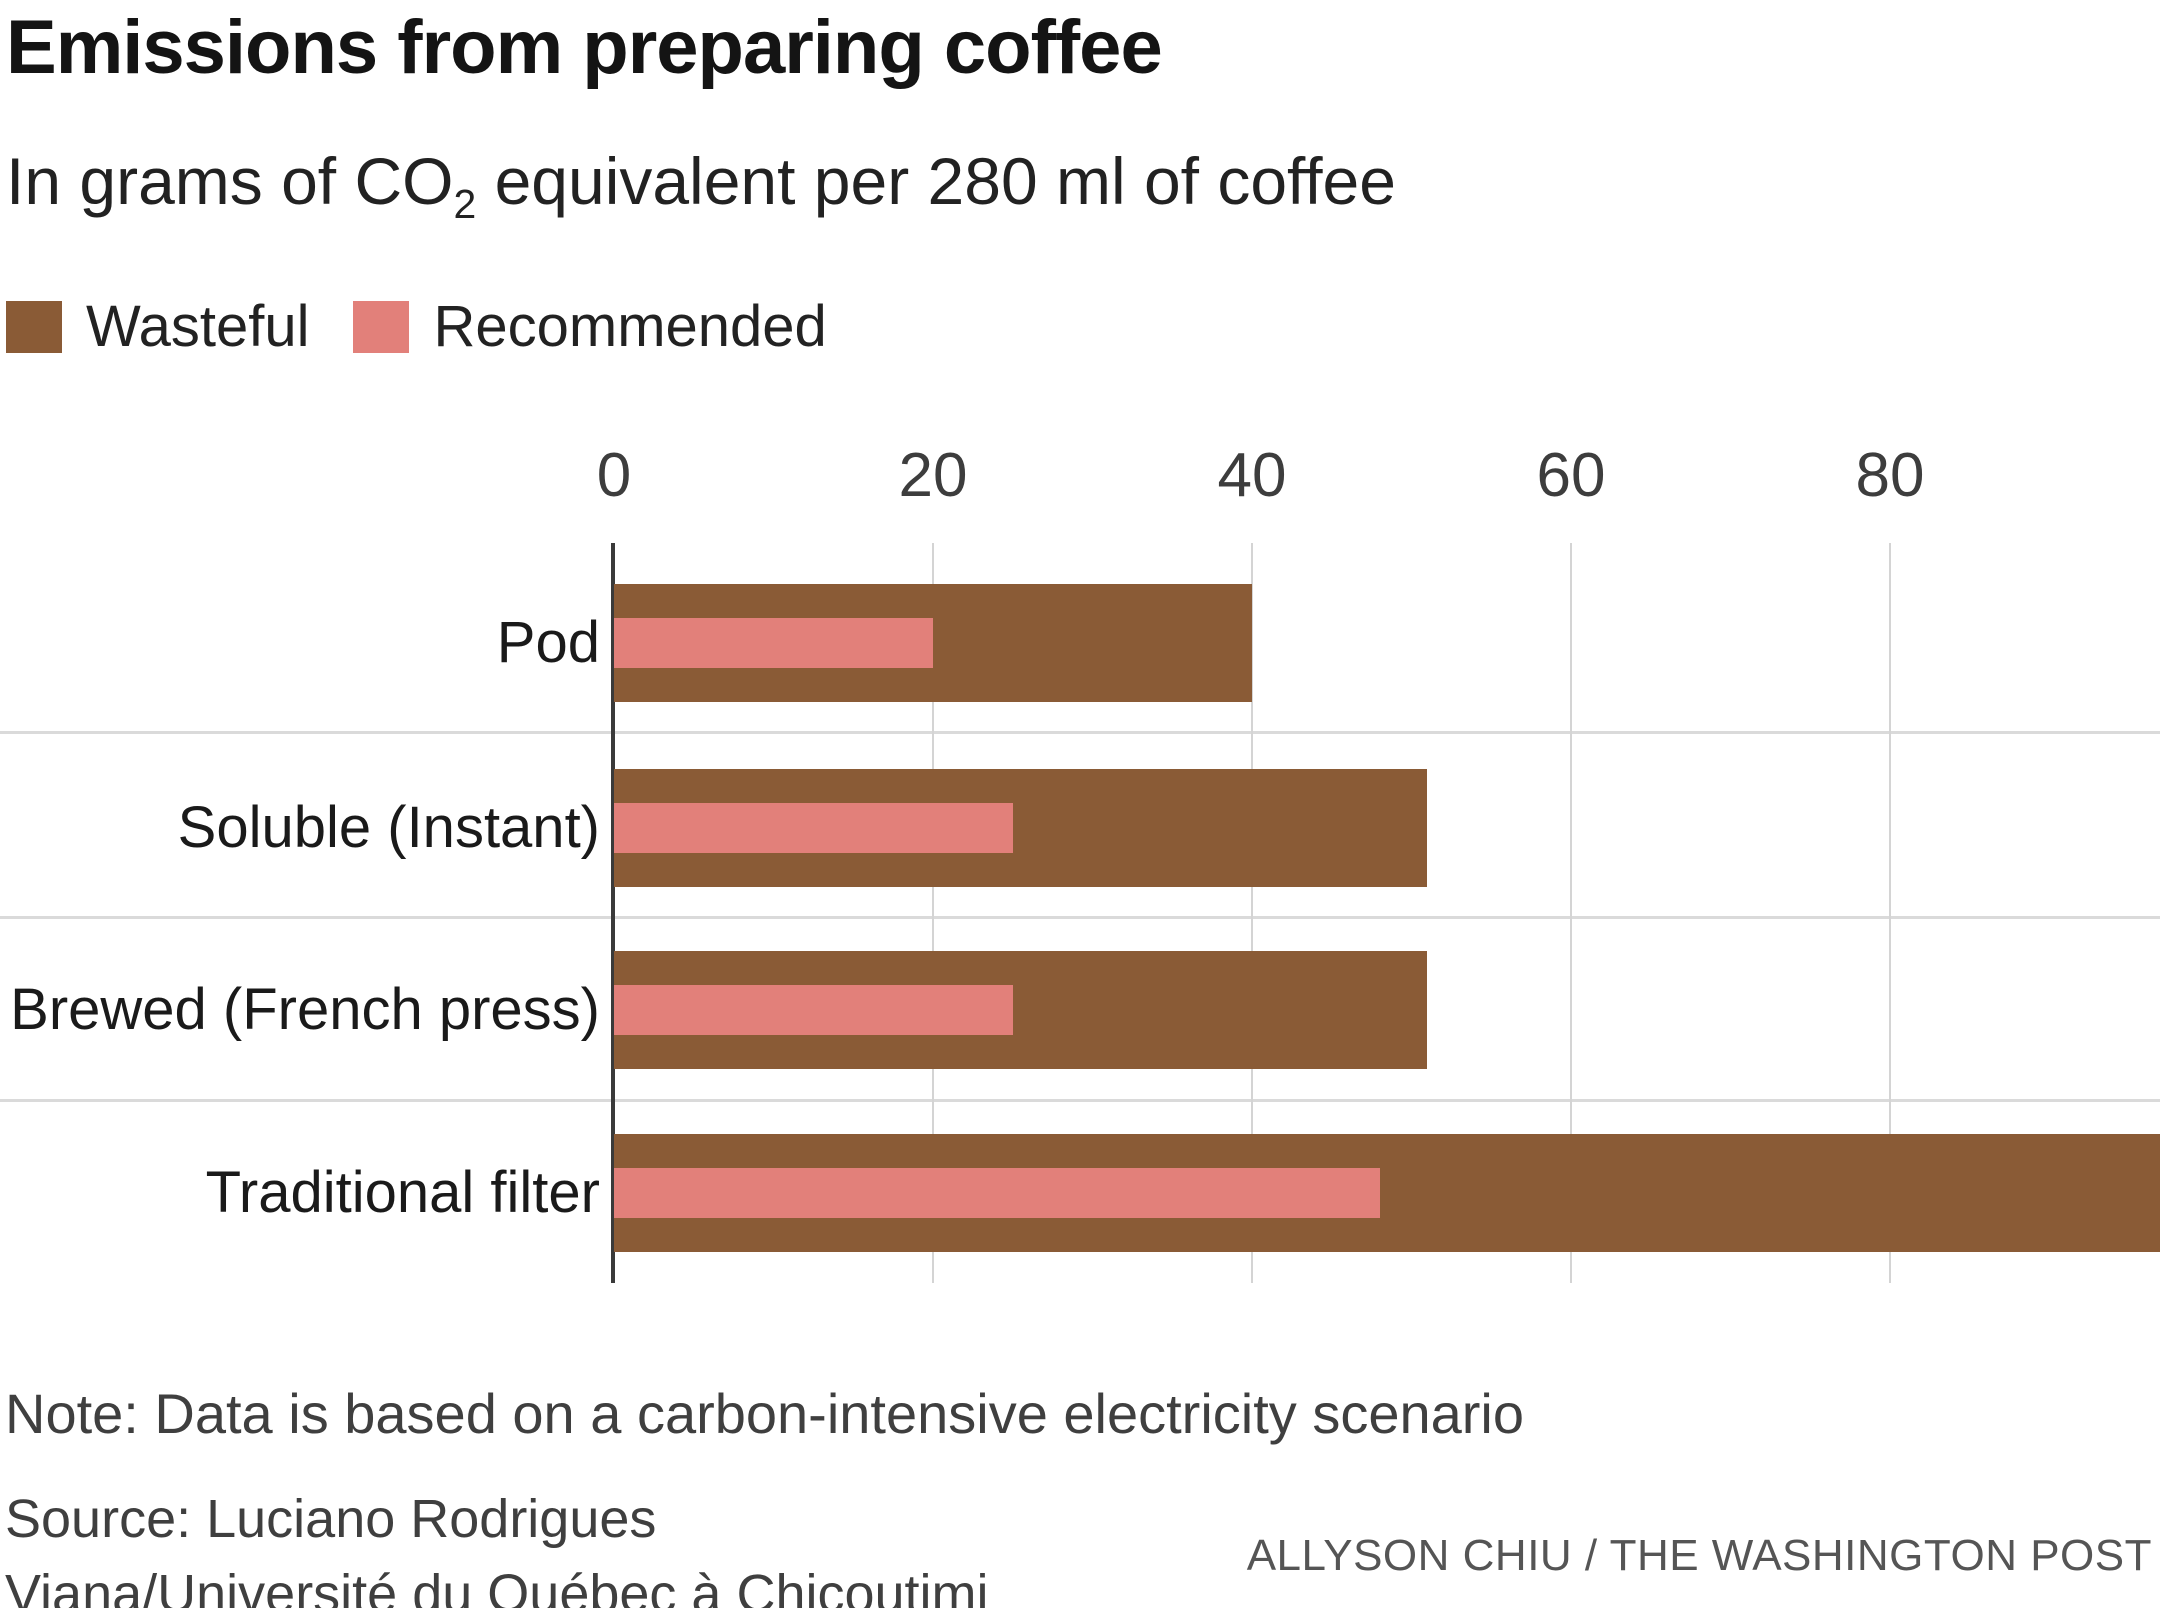 The width and height of the screenshot is (2160, 1608). I want to click on y-axis-baseline, so click(613, 913).